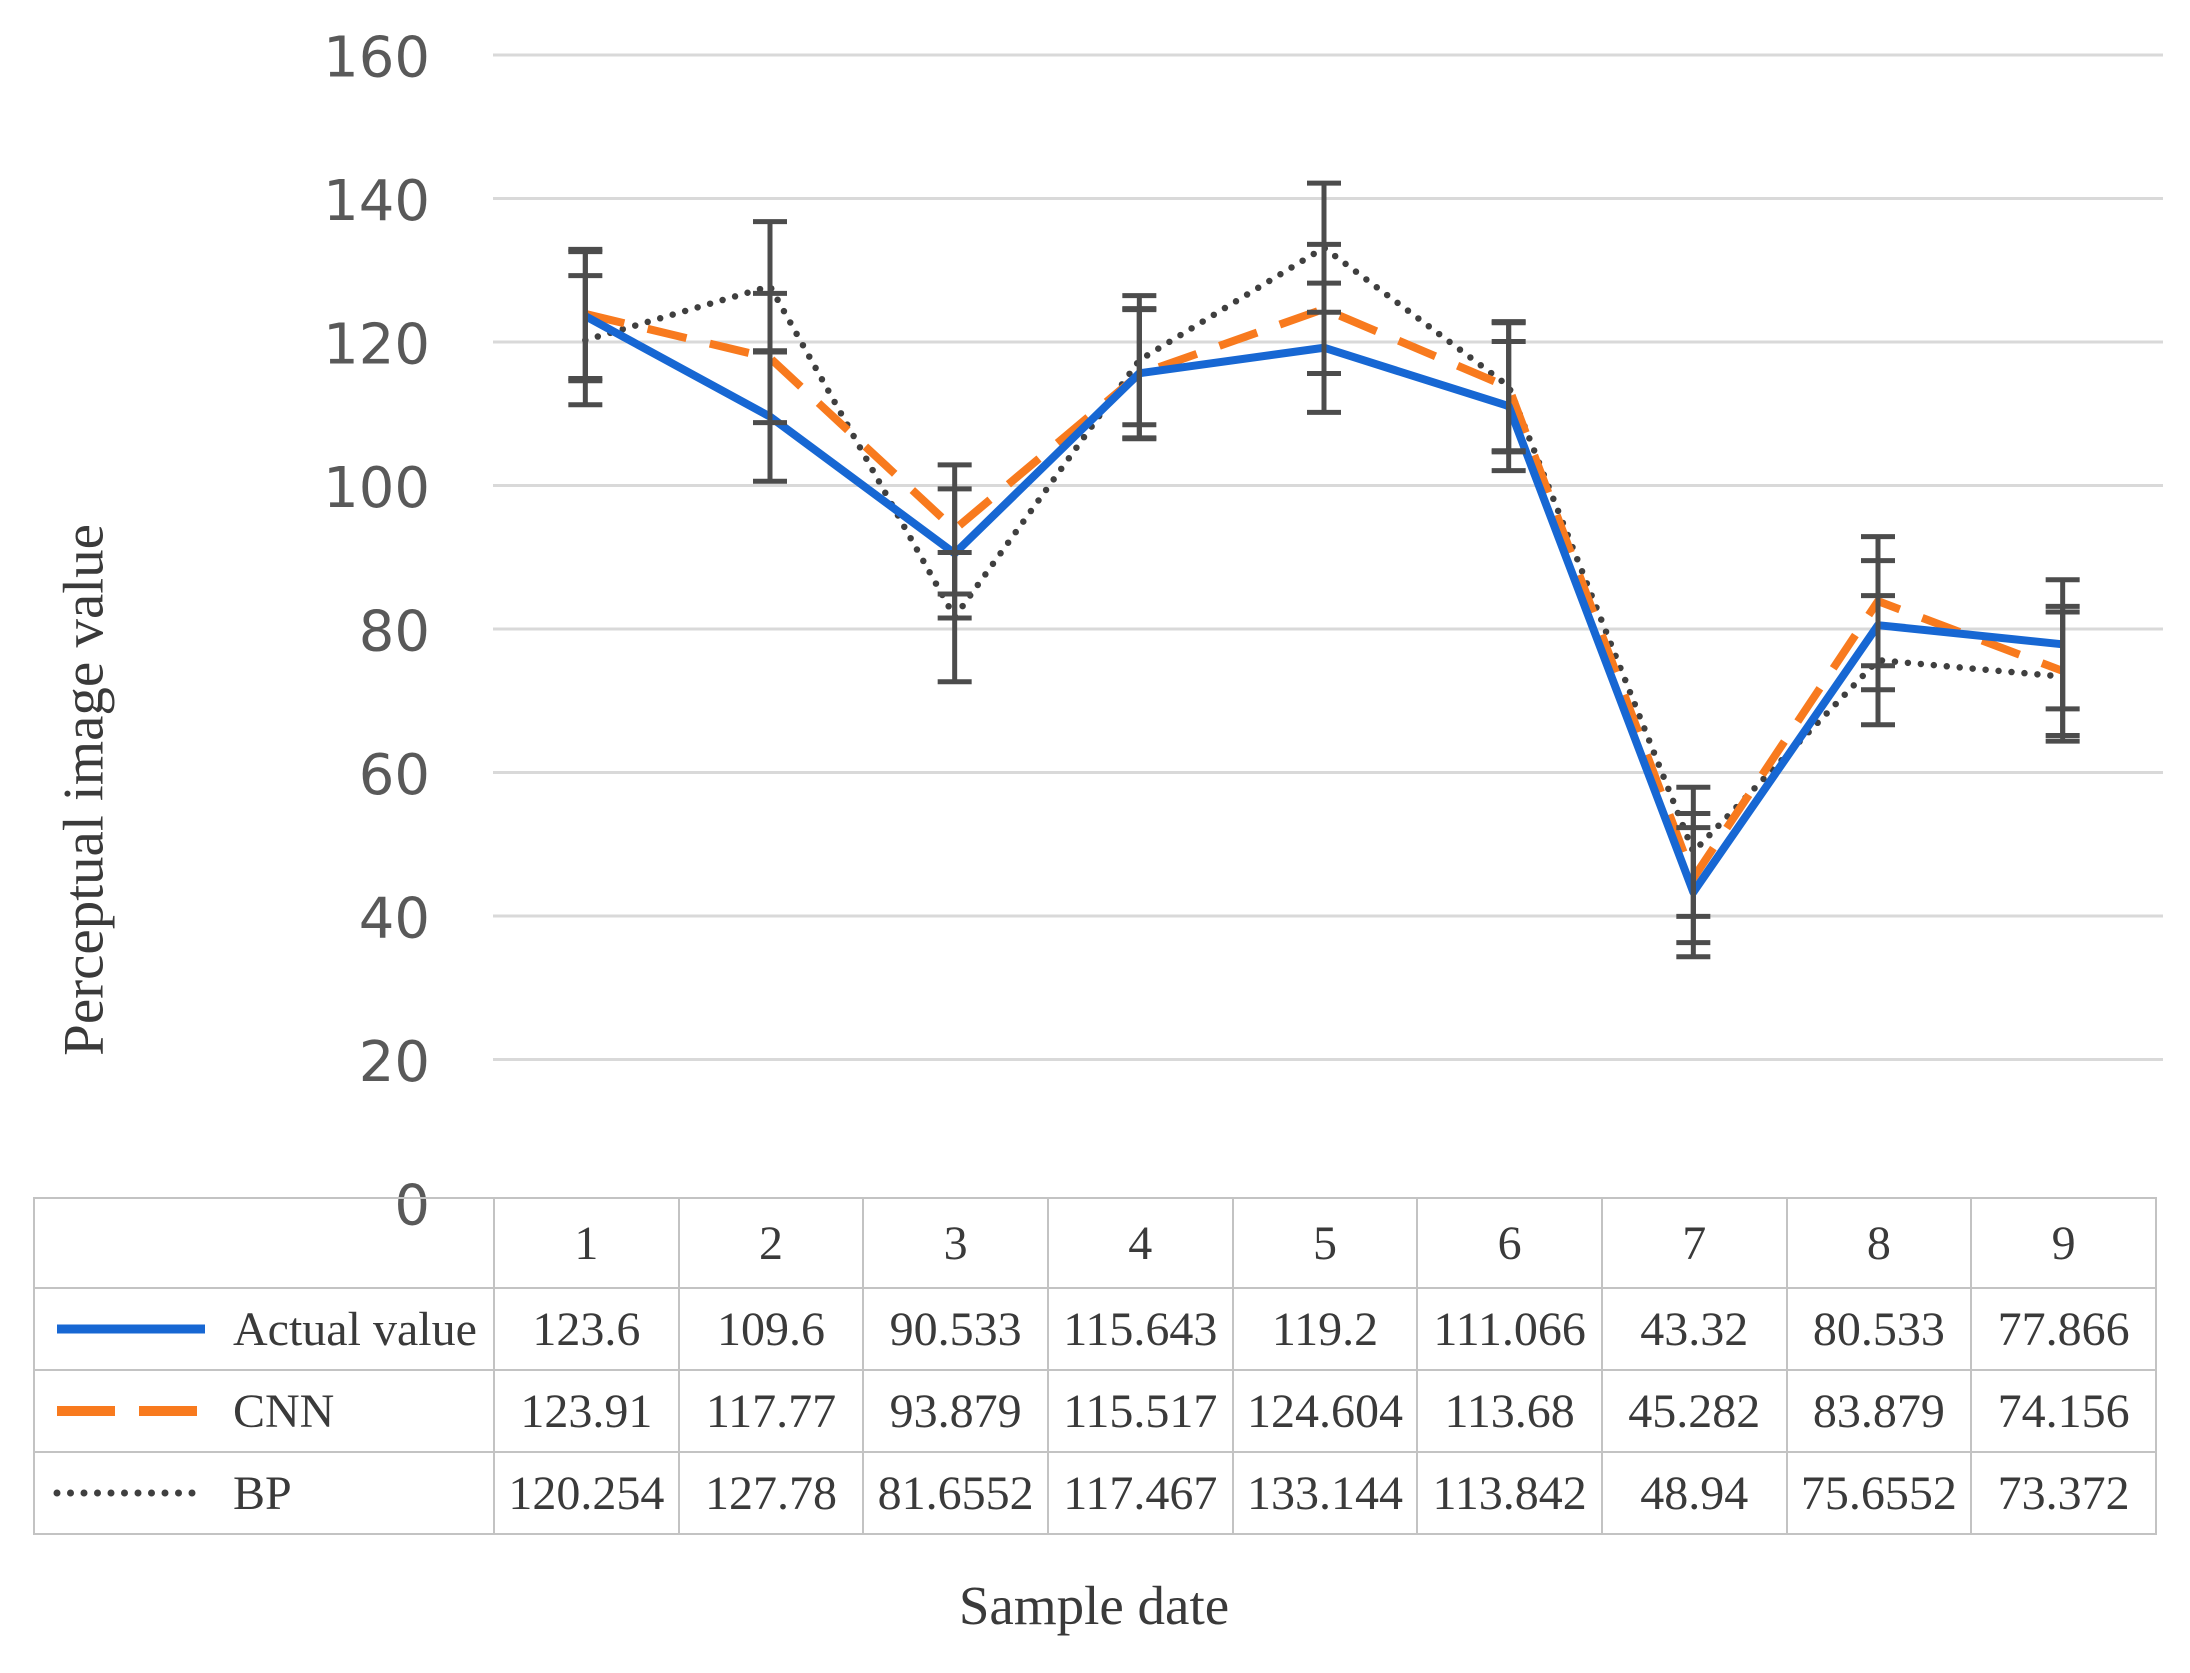 The image size is (2190, 1673). What do you see at coordinates (1140, 1411) in the screenshot?
I see `value-cell: 115.517` at bounding box center [1140, 1411].